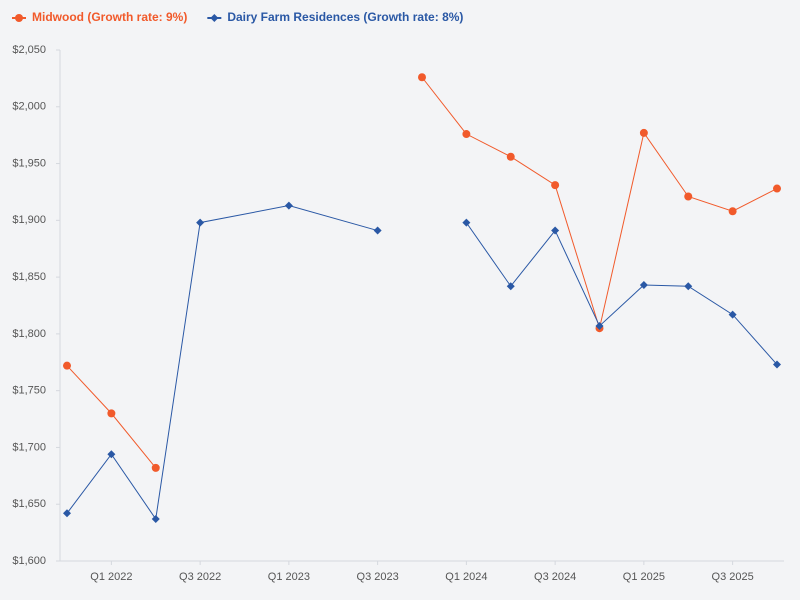 This screenshot has width=800, height=600. What do you see at coordinates (29, 561) in the screenshot?
I see `y-tick-label: $1,600` at bounding box center [29, 561].